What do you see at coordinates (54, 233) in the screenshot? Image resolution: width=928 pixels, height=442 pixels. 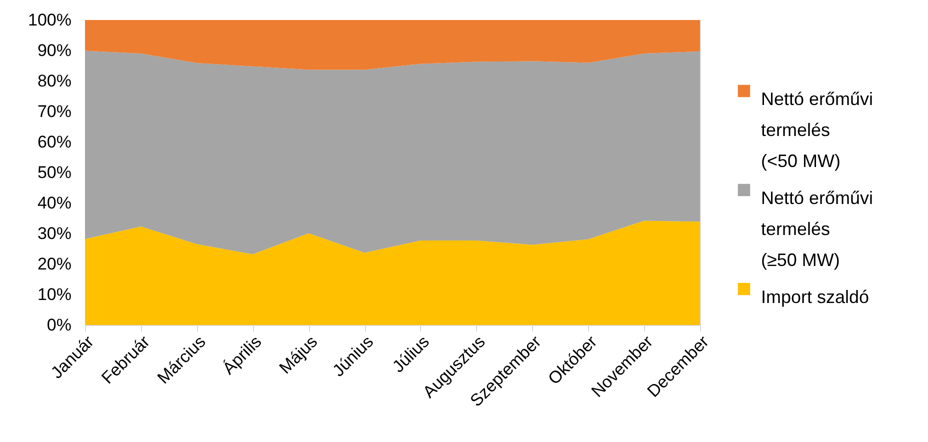 I see `y-tick-label: 30%` at bounding box center [54, 233].